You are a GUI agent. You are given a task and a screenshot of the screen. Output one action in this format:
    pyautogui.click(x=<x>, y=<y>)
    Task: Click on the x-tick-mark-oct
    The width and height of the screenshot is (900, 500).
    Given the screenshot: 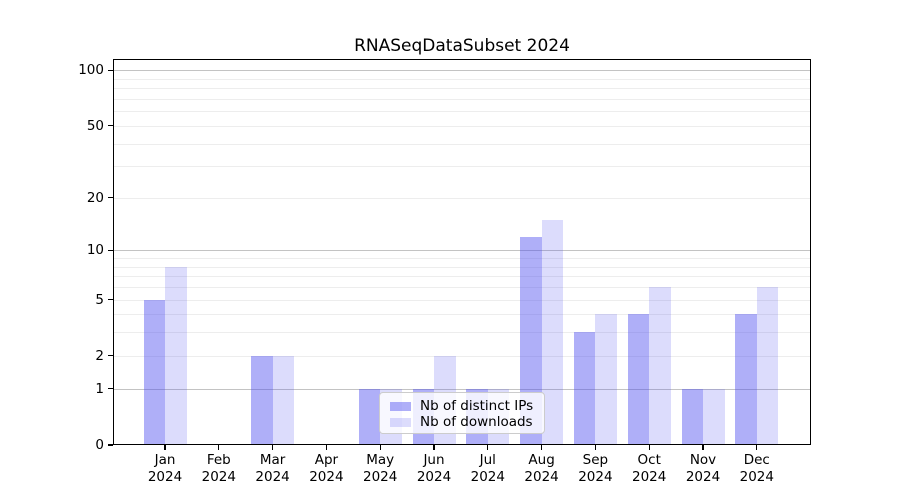 What is the action you would take?
    pyautogui.click(x=649, y=447)
    